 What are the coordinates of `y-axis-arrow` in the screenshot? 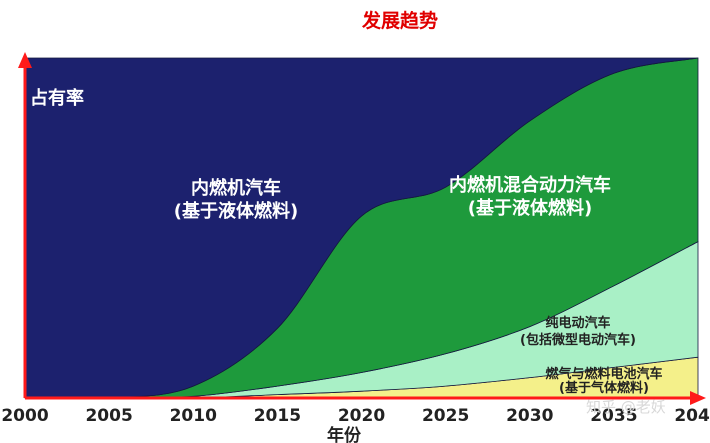 It's located at (25, 60).